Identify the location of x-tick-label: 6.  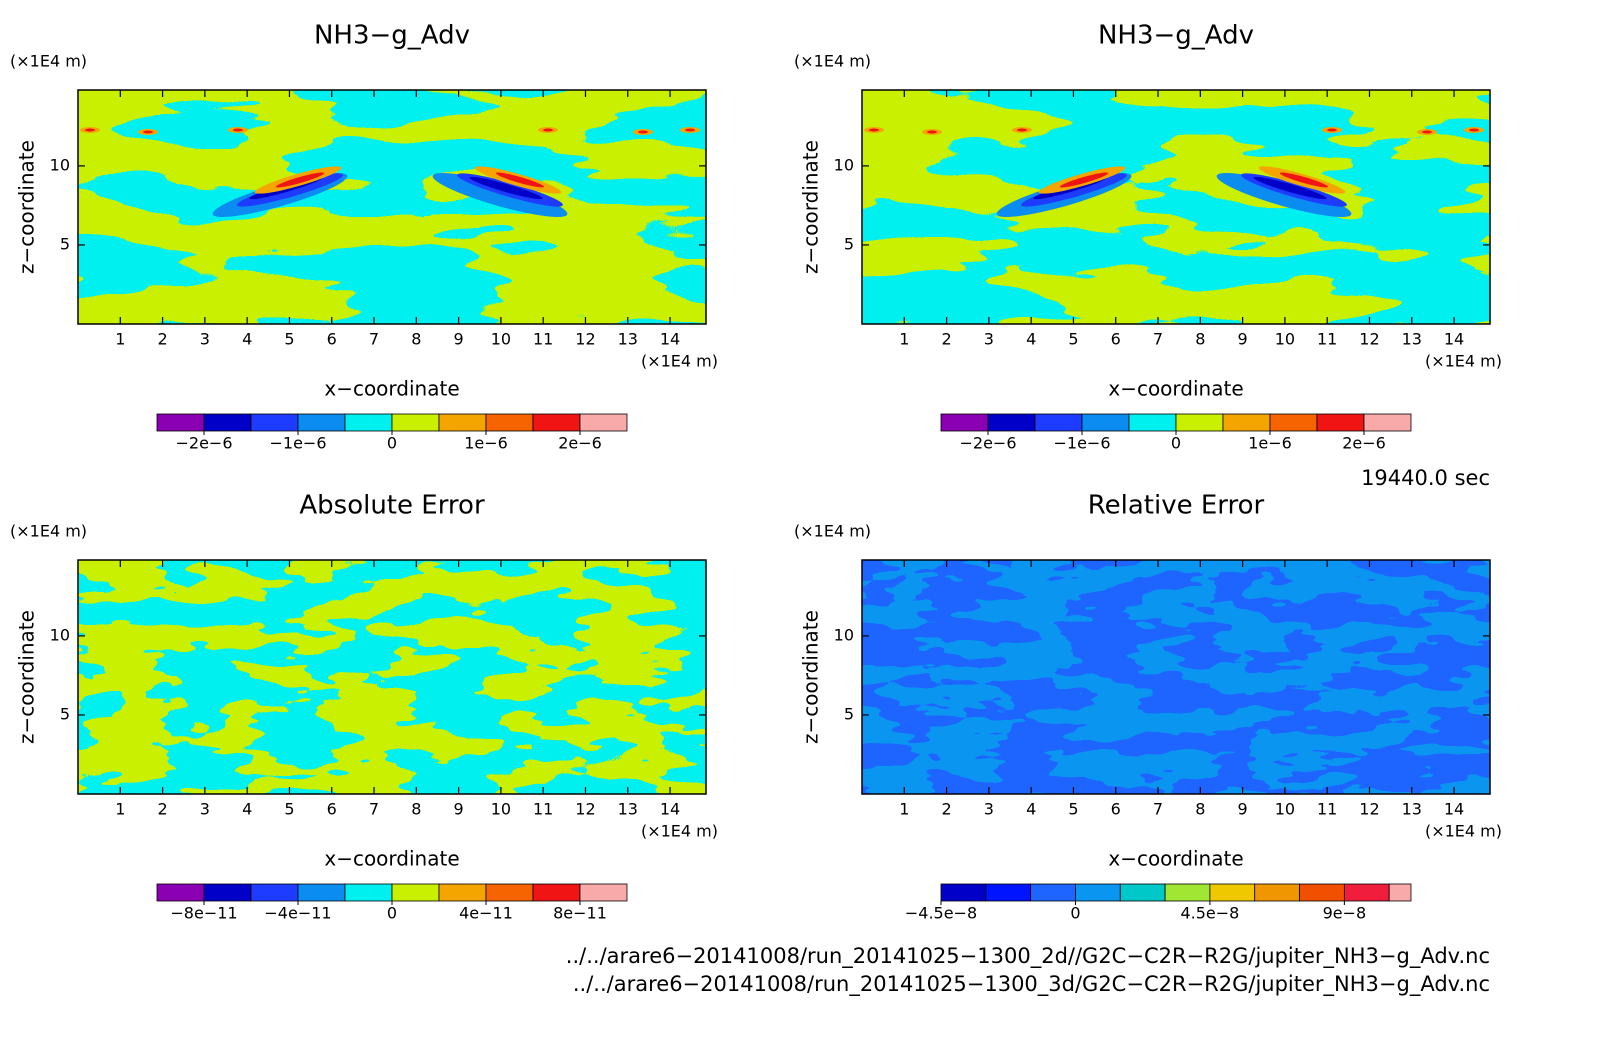
(1116, 809).